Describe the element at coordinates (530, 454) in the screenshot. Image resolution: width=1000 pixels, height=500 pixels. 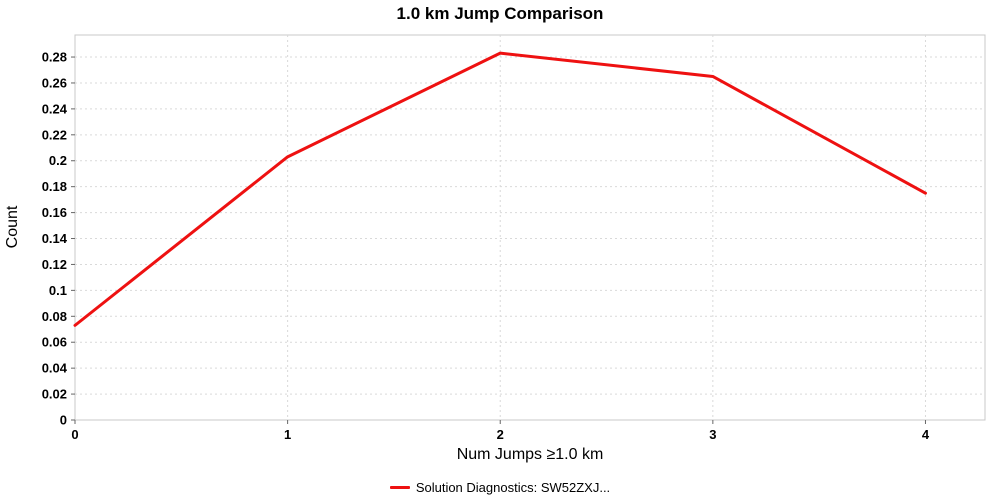
I see `x-axis-label: Num Jumps ≥1.0 km` at that location.